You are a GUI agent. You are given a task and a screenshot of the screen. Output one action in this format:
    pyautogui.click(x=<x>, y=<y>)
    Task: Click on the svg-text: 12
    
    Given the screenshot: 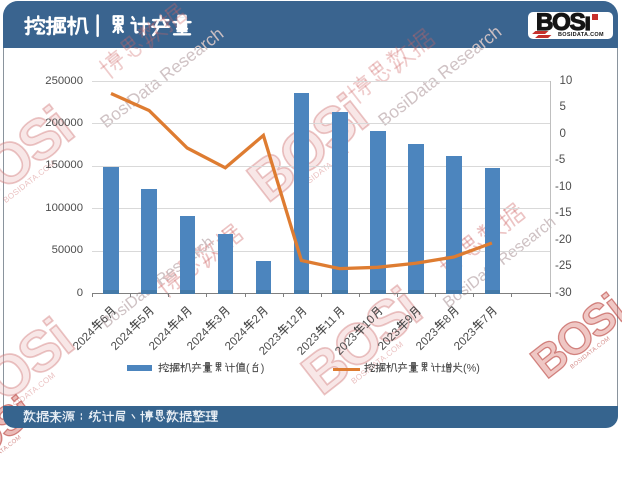 What is the action you would take?
    pyautogui.click(x=293, y=322)
    